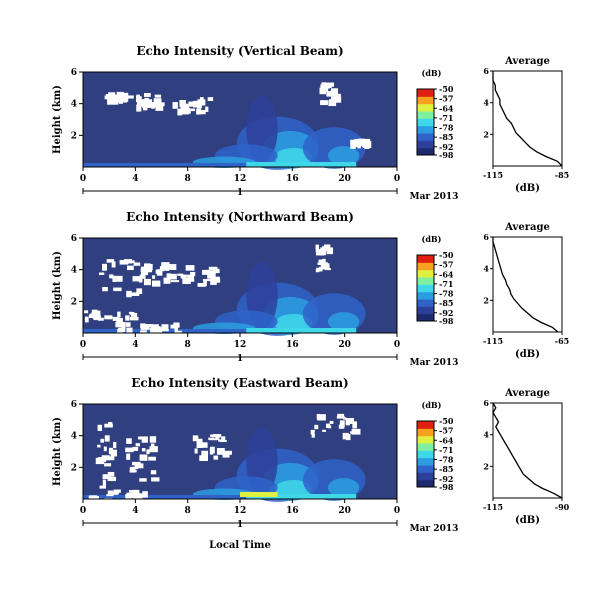 The width and height of the screenshot is (615, 598). Describe the element at coordinates (446, 460) in the screenshot. I see `colorbar-tick-label: -78` at that location.